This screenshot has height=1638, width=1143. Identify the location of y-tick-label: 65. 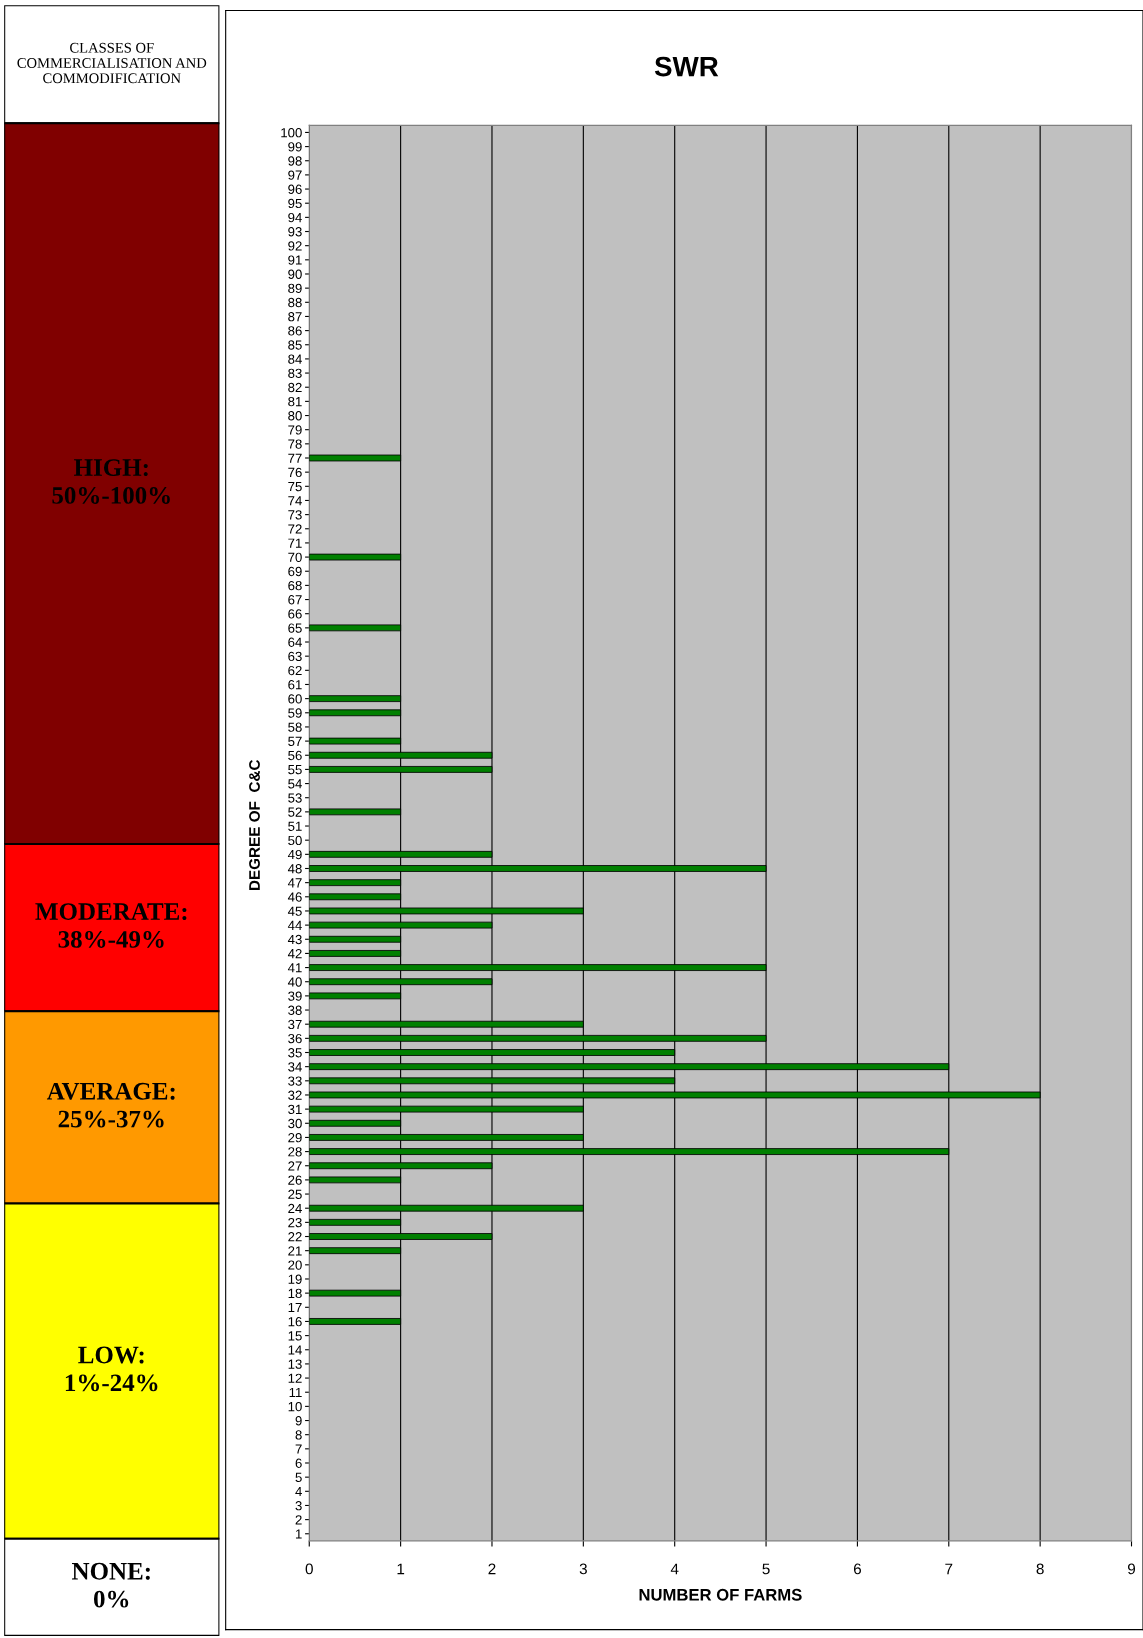
(295, 628).